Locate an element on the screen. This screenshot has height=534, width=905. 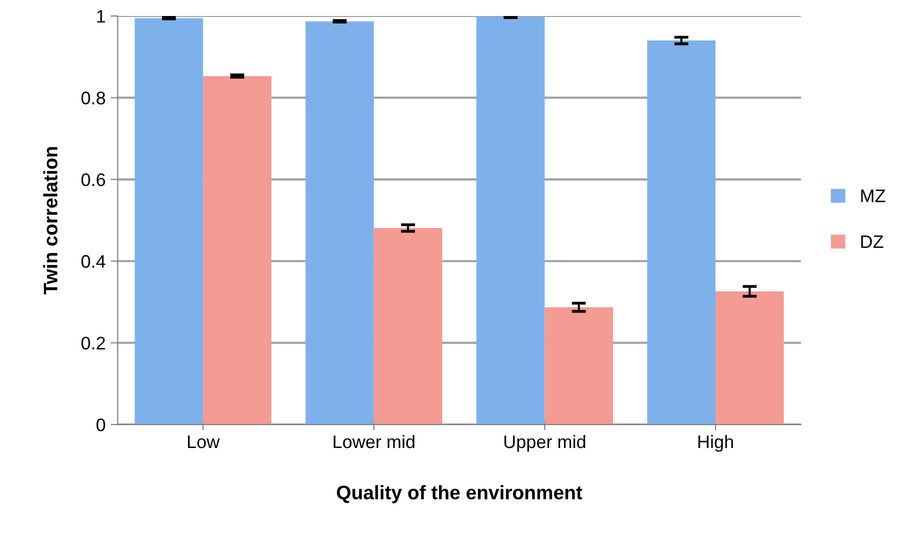
y-tick-label: 0.6 is located at coordinates (93, 179).